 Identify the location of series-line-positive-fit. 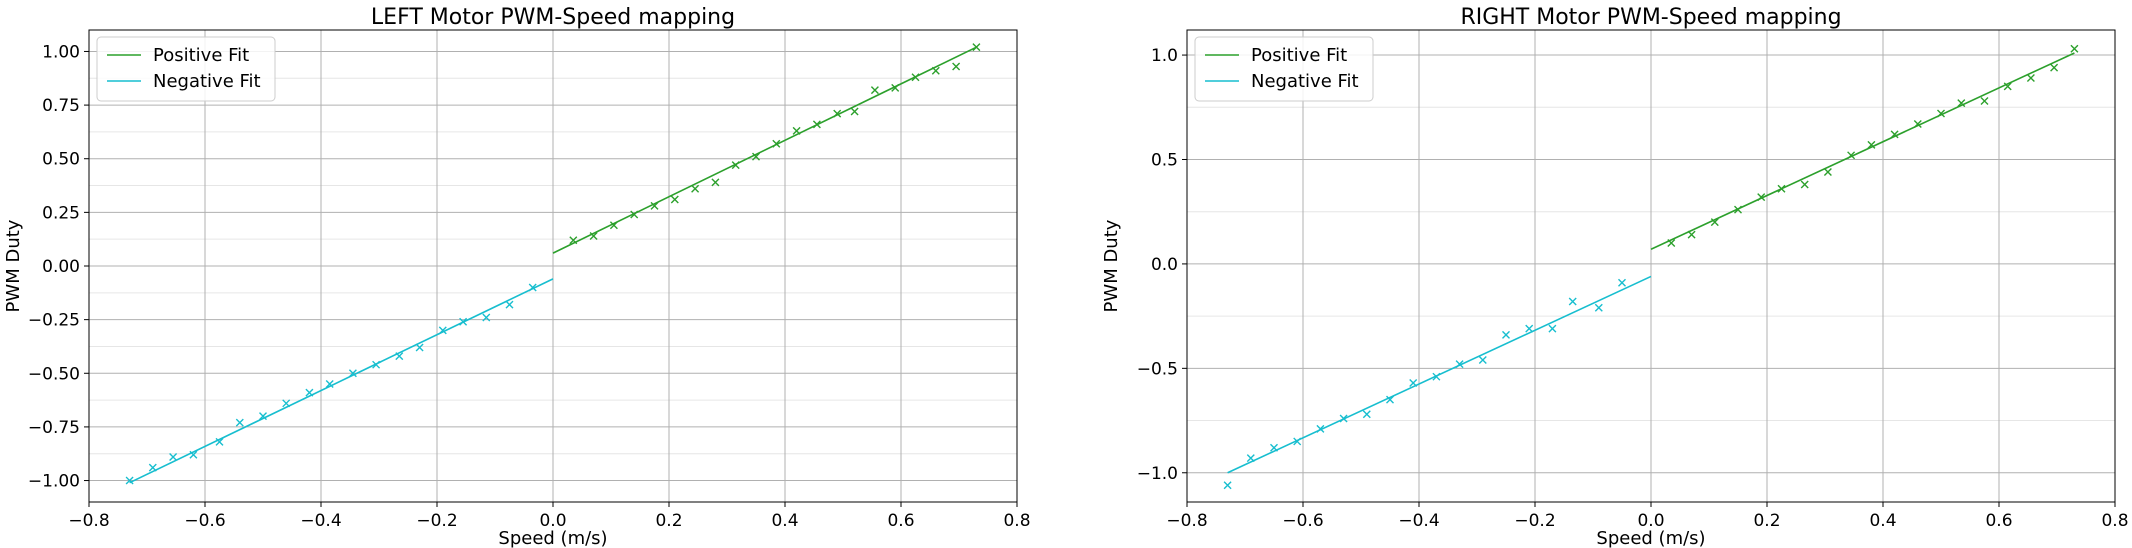
(1862, 151).